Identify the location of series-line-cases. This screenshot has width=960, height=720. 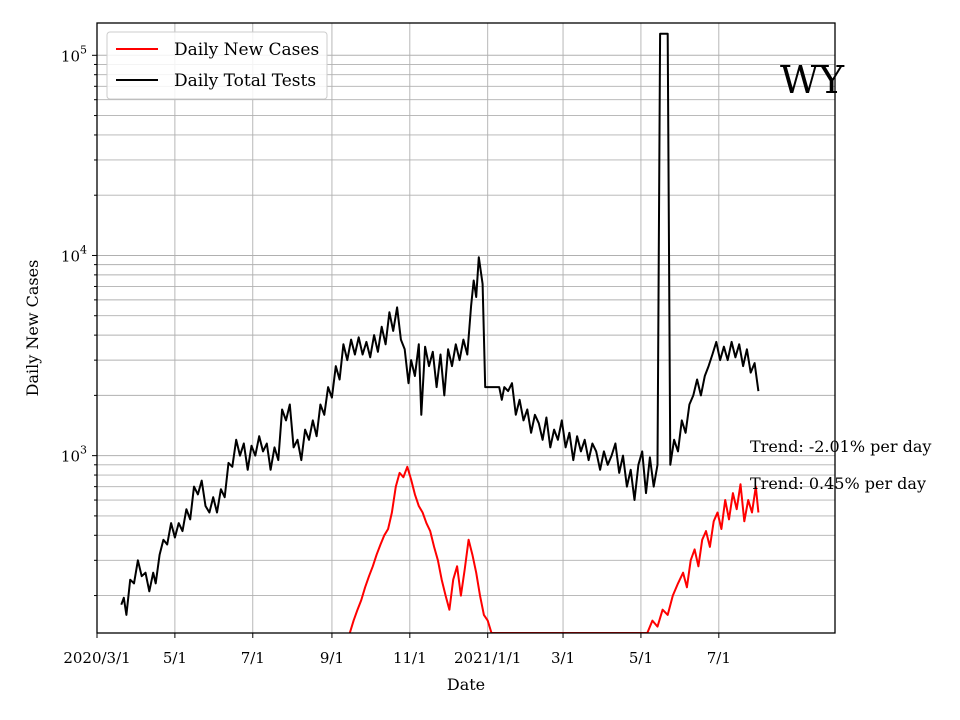
(554, 549).